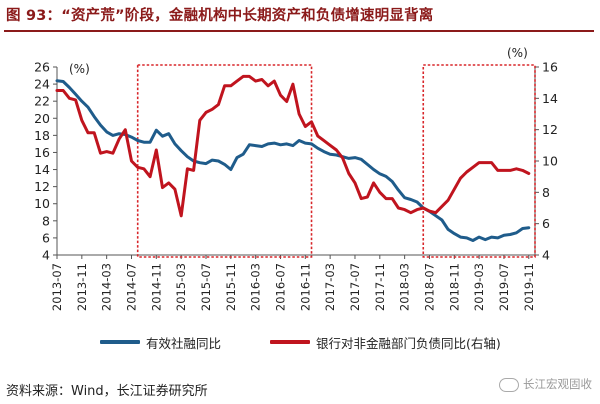 Image resolution: width=600 pixels, height=404 pixels. What do you see at coordinates (550, 98) in the screenshot?
I see `right-tick-label: 14` at bounding box center [550, 98].